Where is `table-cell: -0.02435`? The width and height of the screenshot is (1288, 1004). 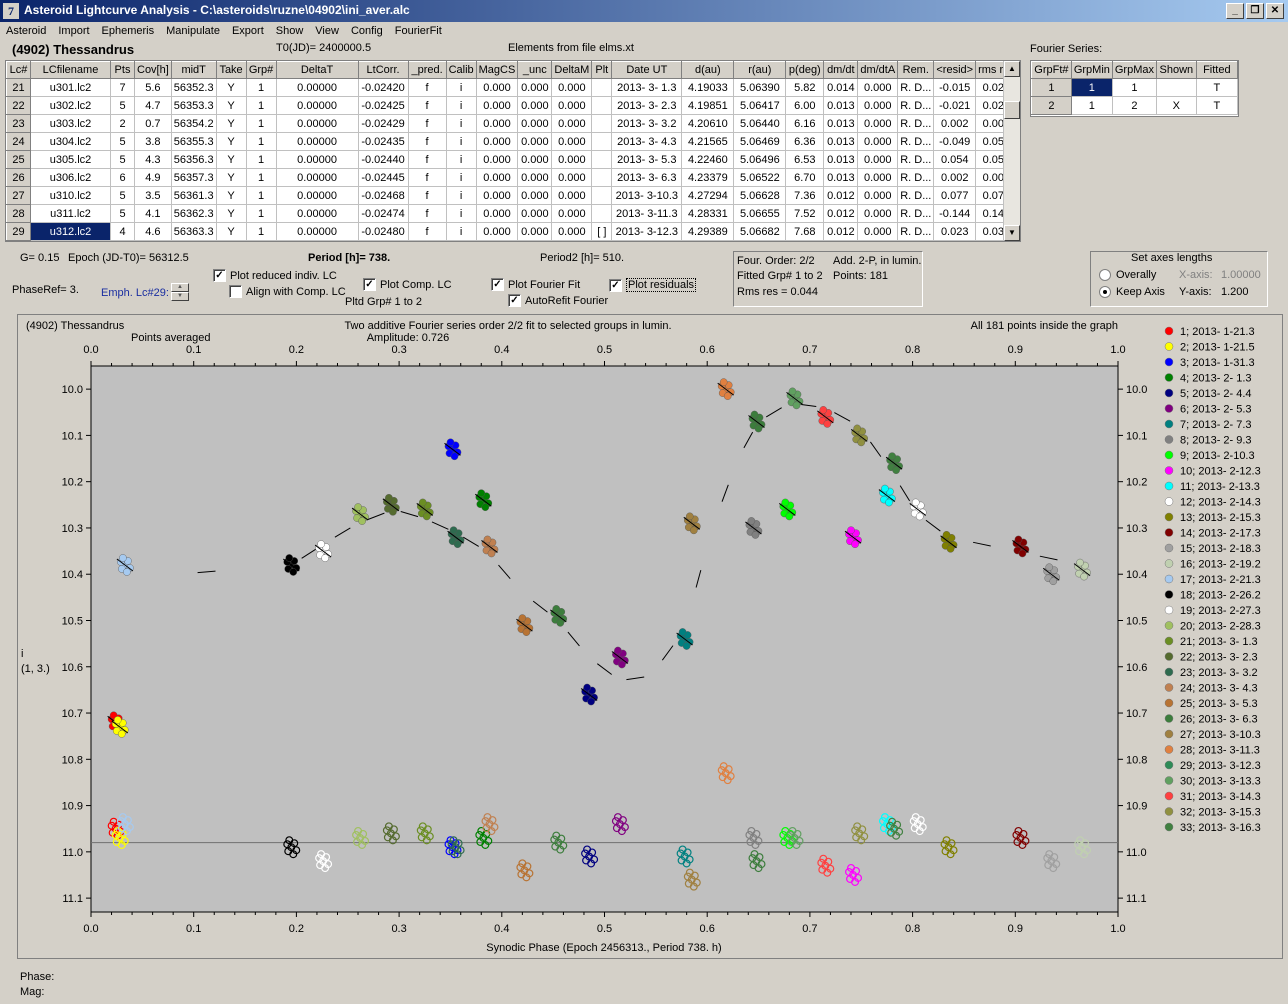
table-cell: -0.02435 is located at coordinates (383, 141).